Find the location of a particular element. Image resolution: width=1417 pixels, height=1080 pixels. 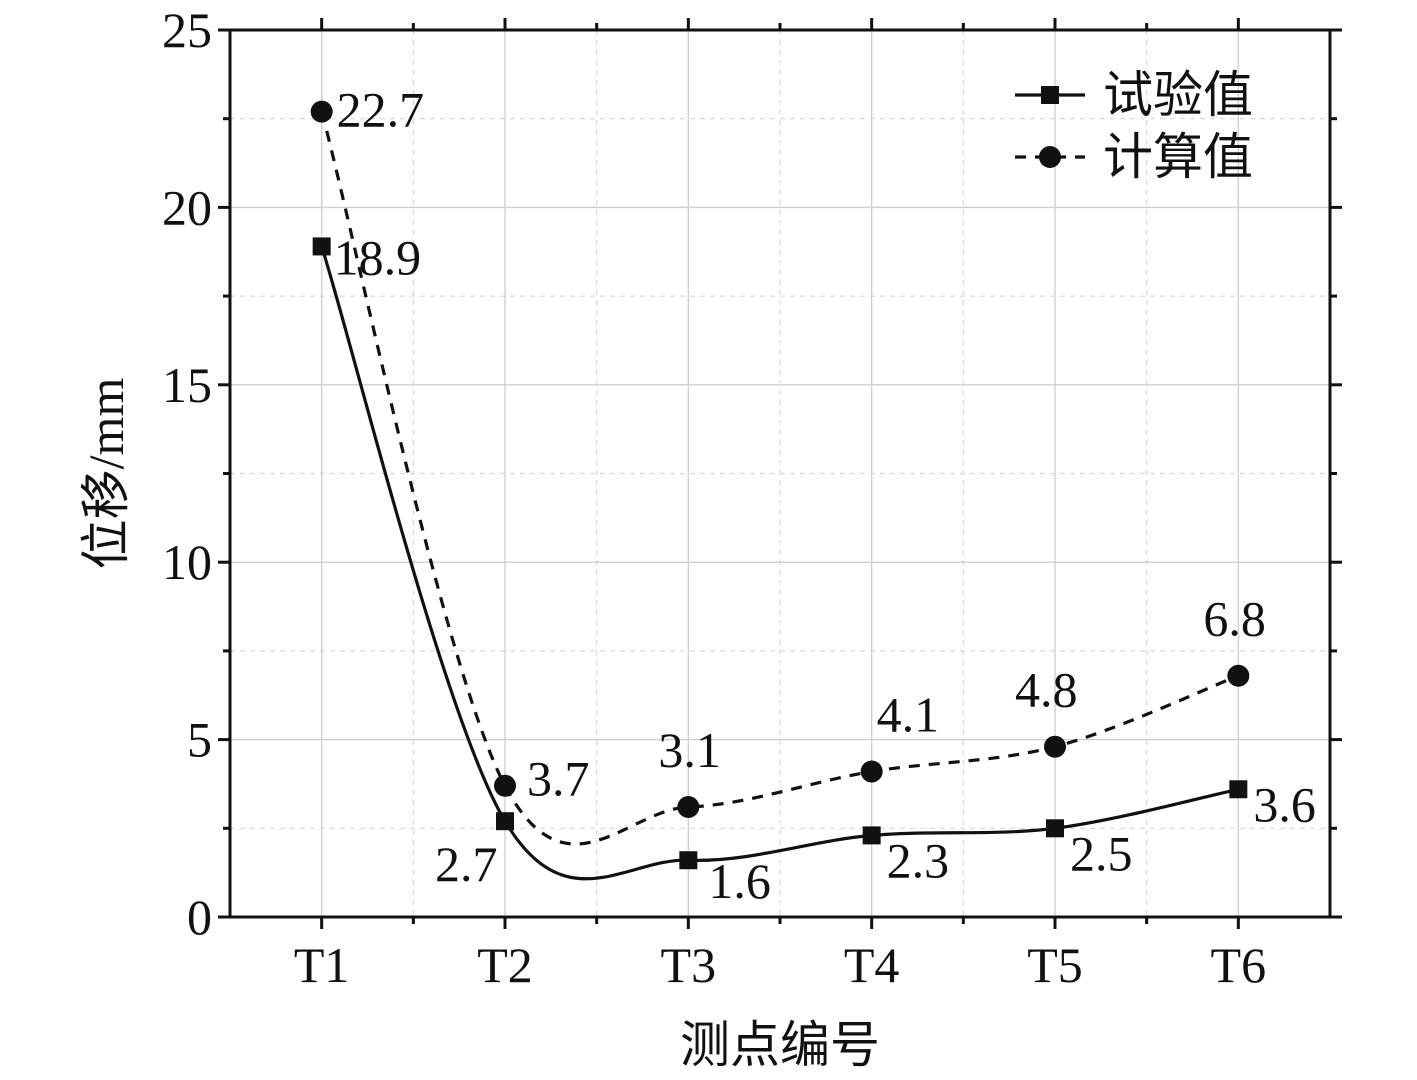

data-label: 3.7 is located at coordinates (558, 779).